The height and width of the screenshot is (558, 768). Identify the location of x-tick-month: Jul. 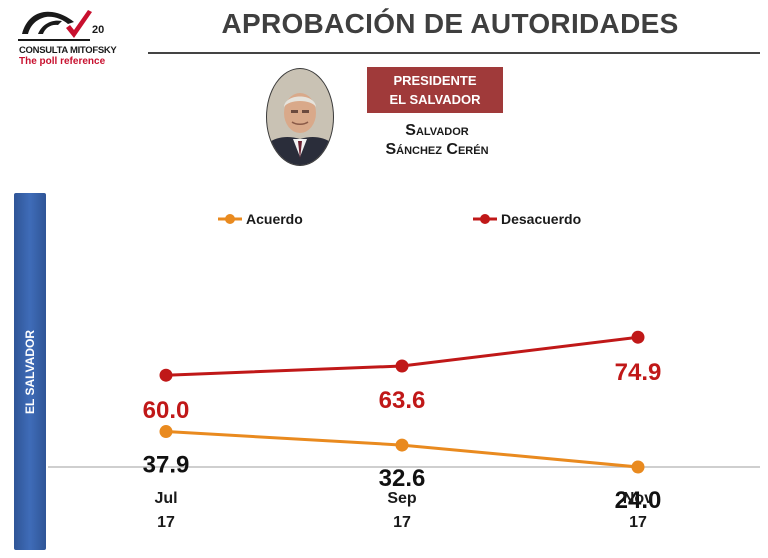
(165, 498).